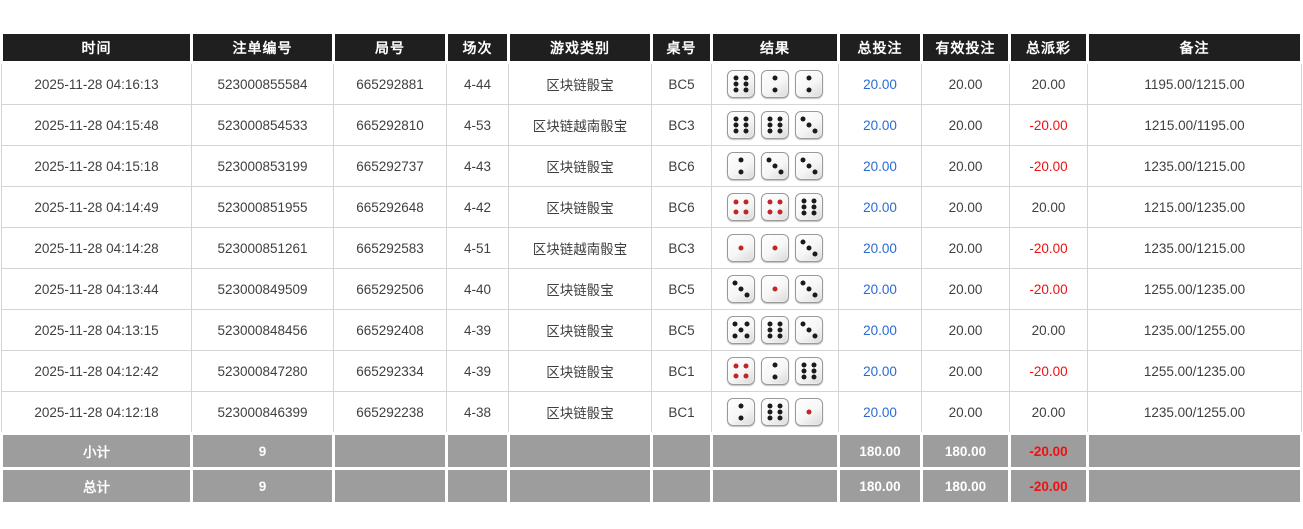 The width and height of the screenshot is (1303, 529). Describe the element at coordinates (775, 47) in the screenshot. I see `column-header-result: 结果` at that location.